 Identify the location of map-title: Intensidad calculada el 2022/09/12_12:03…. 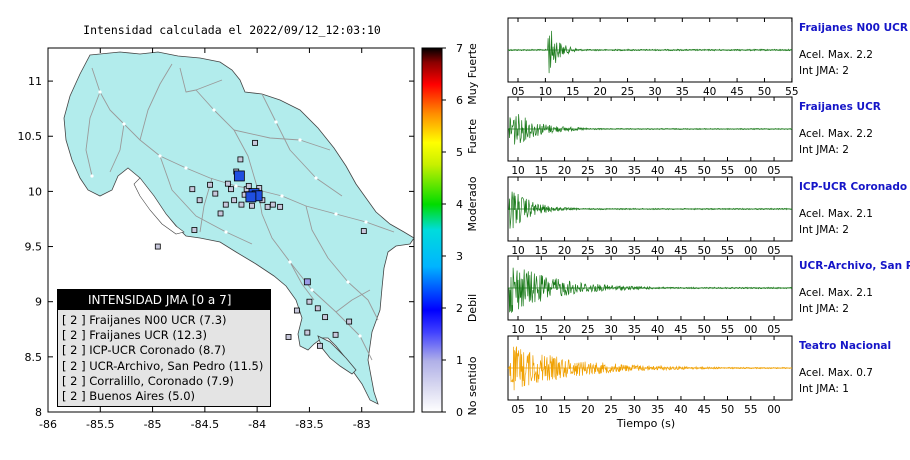
(232, 30).